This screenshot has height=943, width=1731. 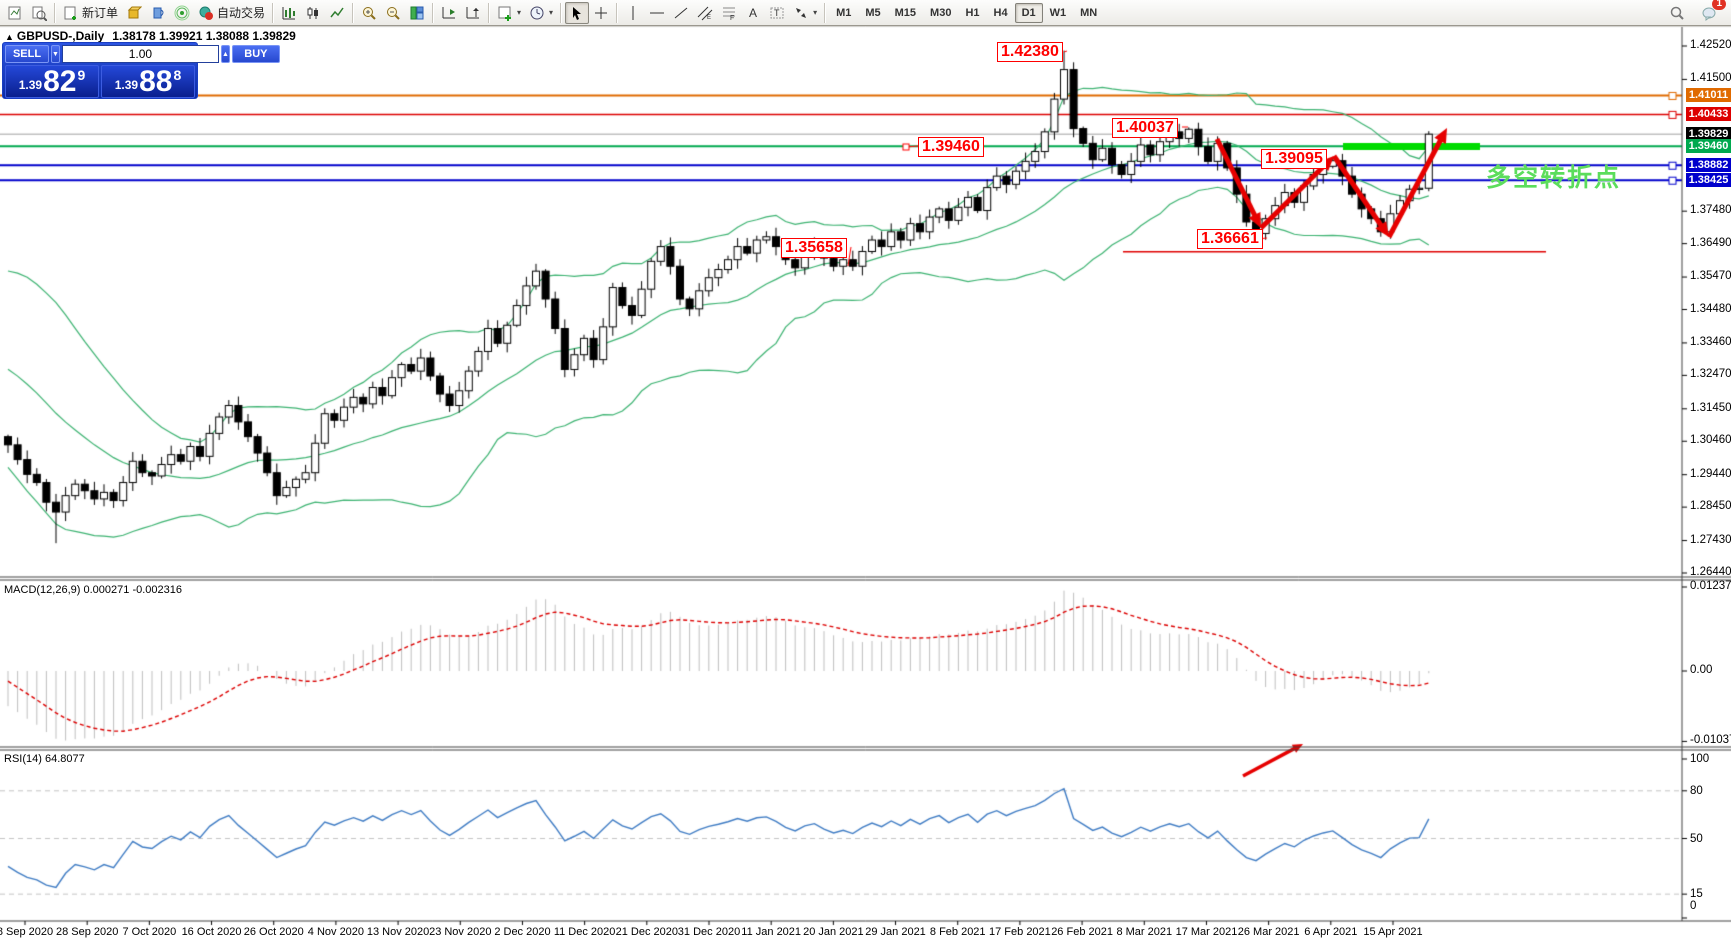 What do you see at coordinates (15, 13) in the screenshot?
I see `new-chart-button` at bounding box center [15, 13].